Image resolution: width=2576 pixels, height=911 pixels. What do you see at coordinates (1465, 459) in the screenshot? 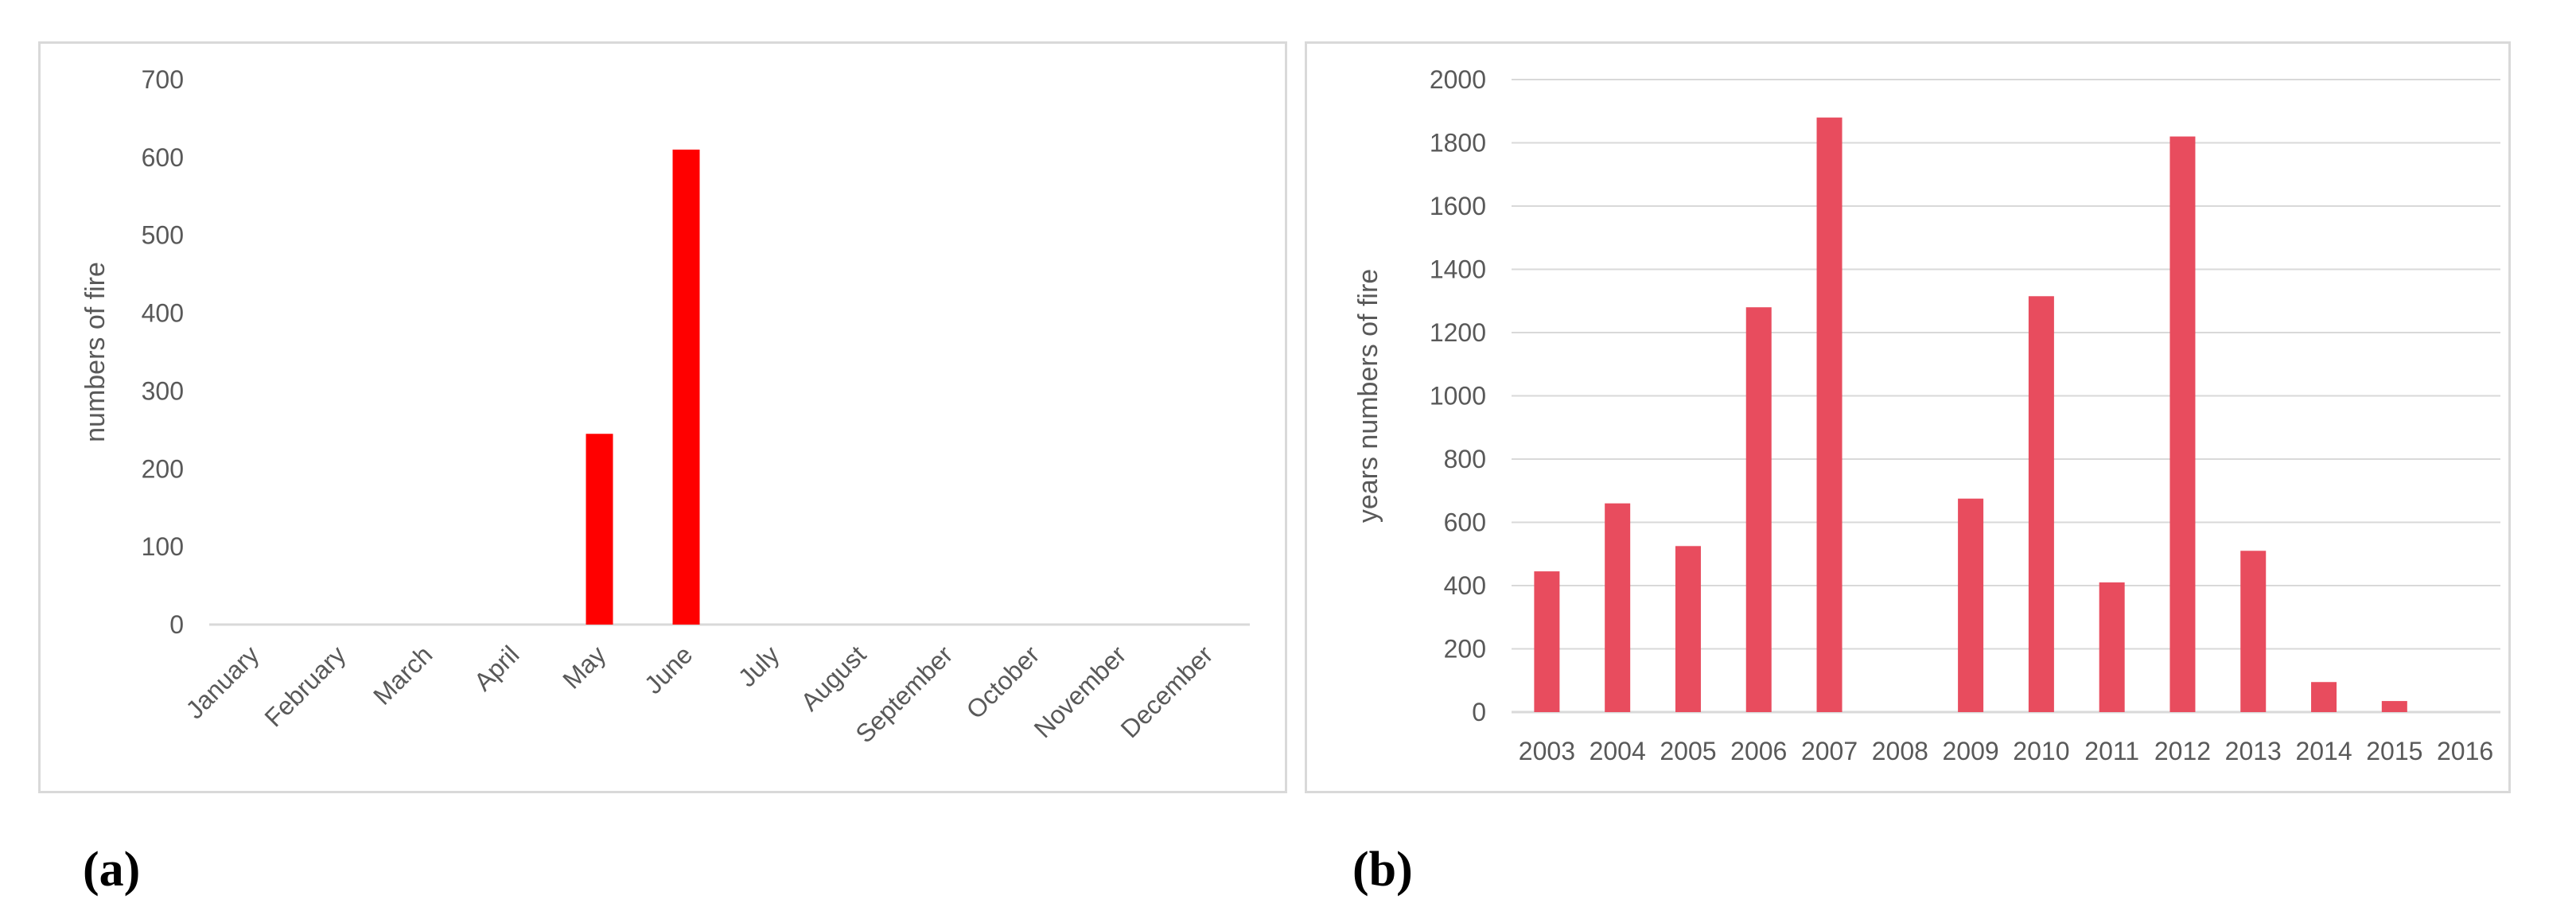
I see `y-tick-label: 800` at bounding box center [1465, 459].